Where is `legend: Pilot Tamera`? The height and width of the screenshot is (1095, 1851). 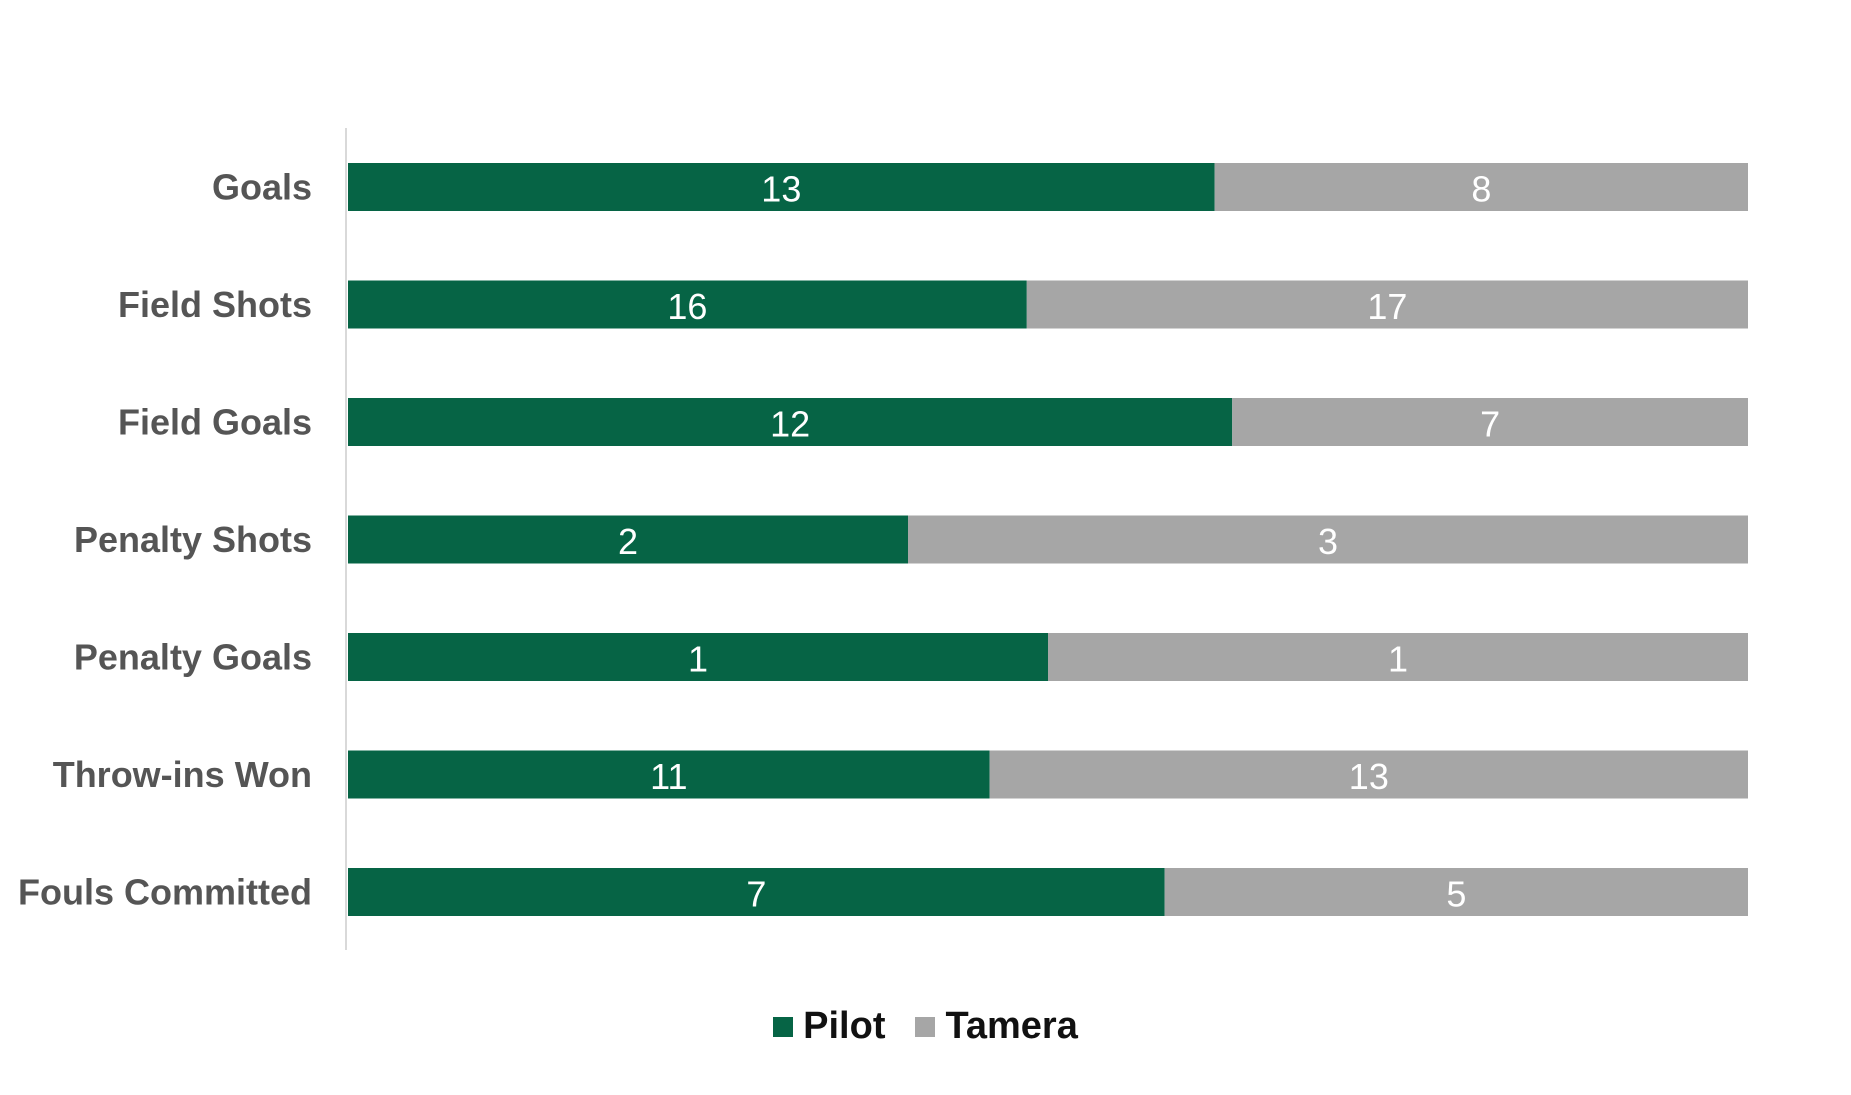 legend: Pilot Tamera is located at coordinates (925, 1026).